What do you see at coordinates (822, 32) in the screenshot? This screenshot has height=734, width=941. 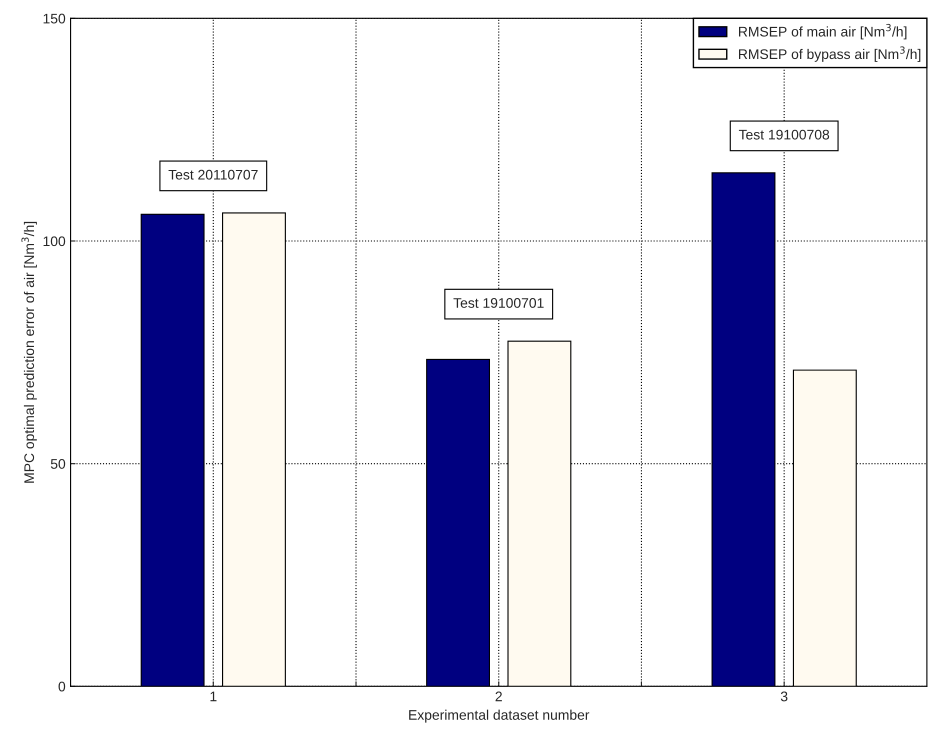 I see `legend-label: RMSEP of main air [Nm$^{3}$/h]` at bounding box center [822, 32].